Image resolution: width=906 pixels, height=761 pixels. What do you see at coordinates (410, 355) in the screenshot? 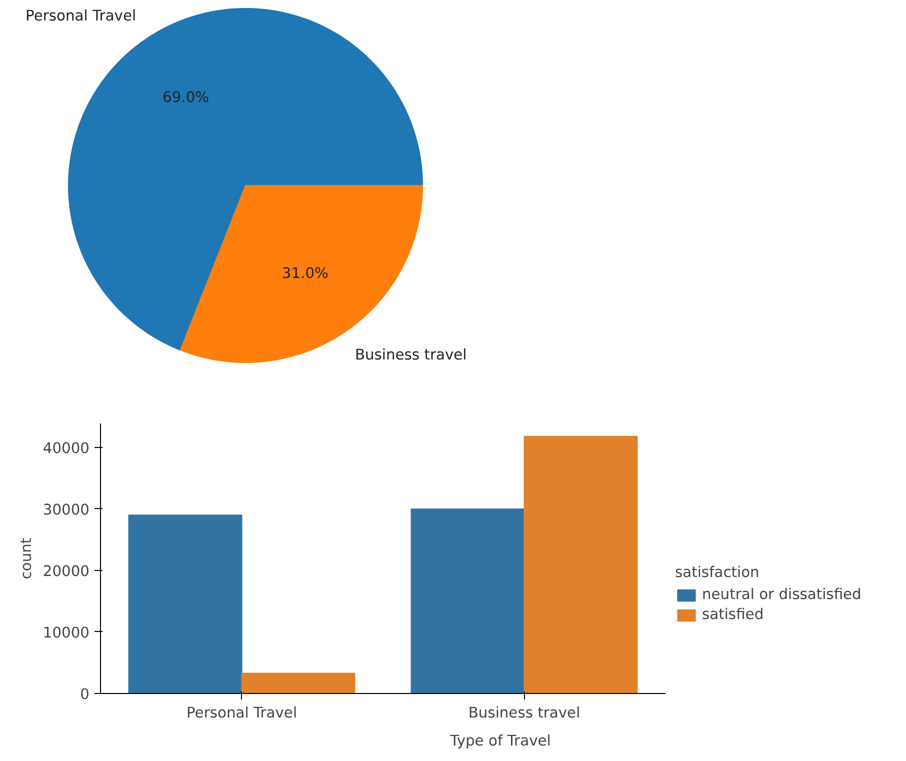
I see `slice-label: Business travel` at bounding box center [410, 355].